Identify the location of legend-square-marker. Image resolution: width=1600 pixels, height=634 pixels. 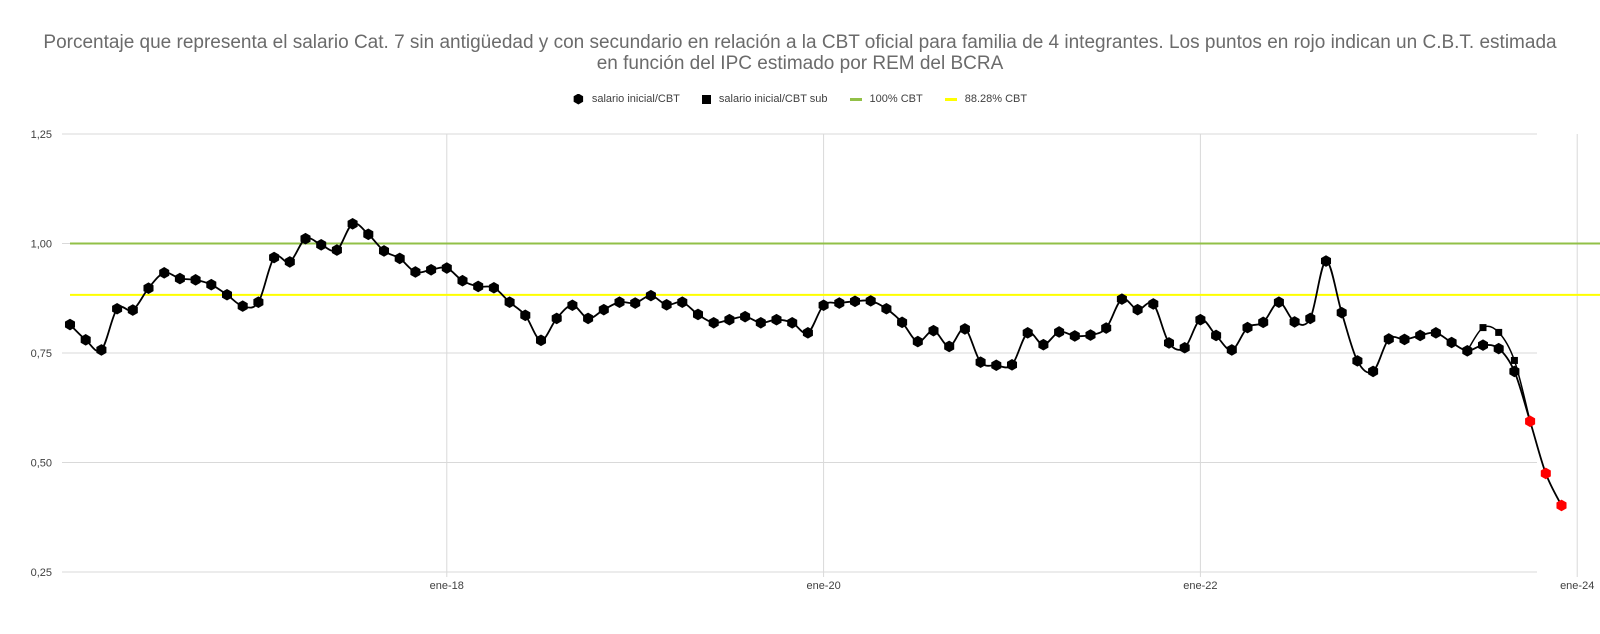
(706, 99).